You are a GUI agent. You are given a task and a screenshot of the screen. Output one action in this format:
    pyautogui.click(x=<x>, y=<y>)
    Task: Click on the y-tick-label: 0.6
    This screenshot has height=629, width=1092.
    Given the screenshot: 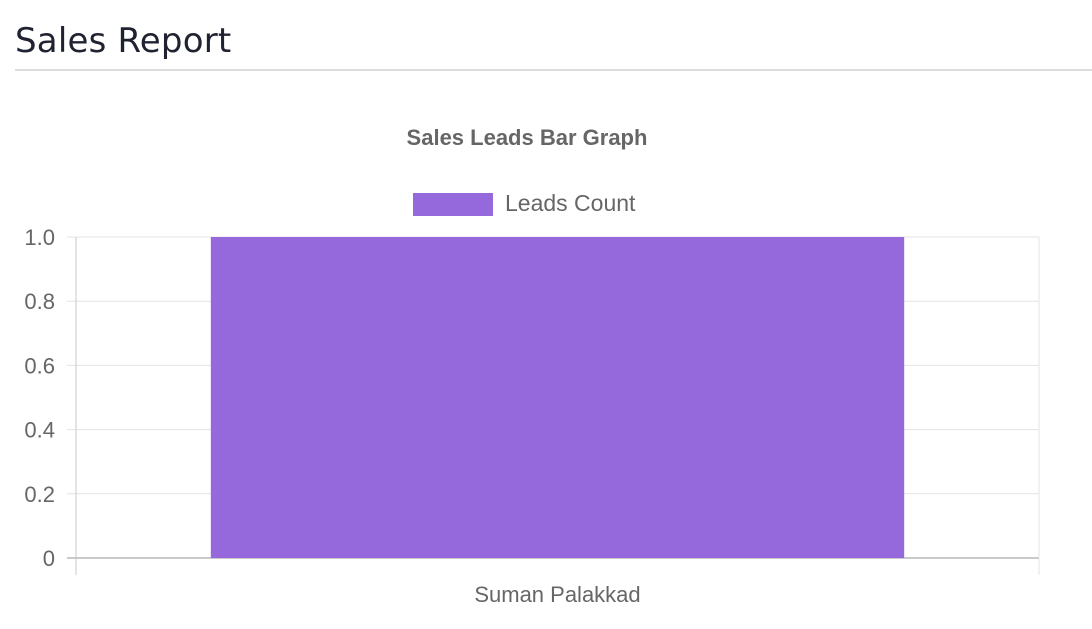 What is the action you would take?
    pyautogui.click(x=39, y=365)
    